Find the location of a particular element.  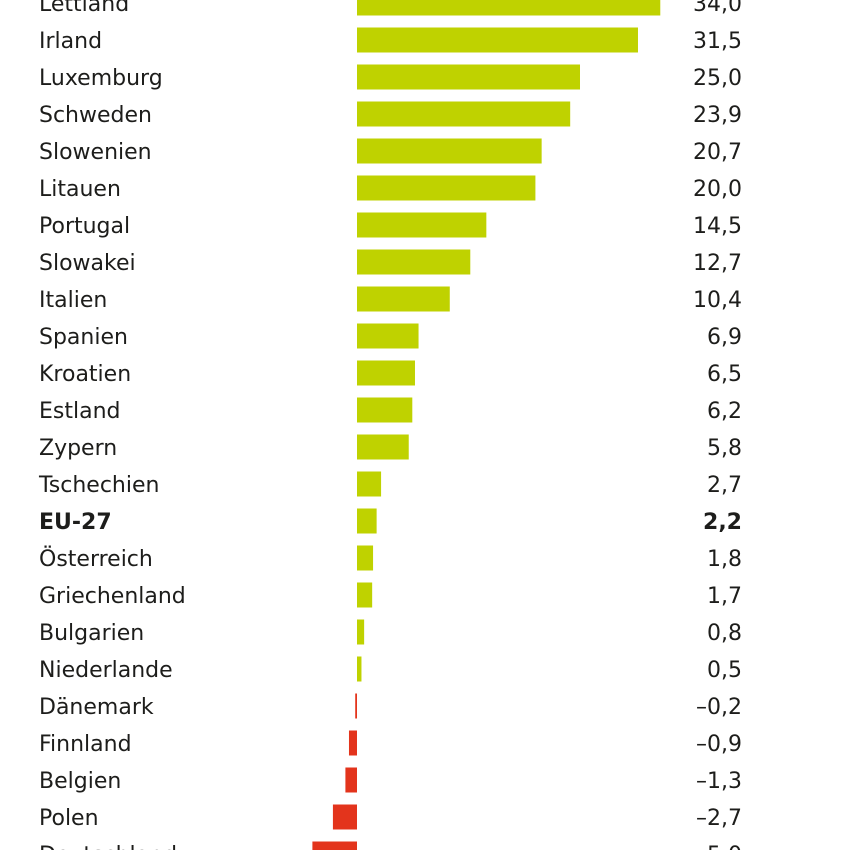

bar-estland is located at coordinates (385, 410).